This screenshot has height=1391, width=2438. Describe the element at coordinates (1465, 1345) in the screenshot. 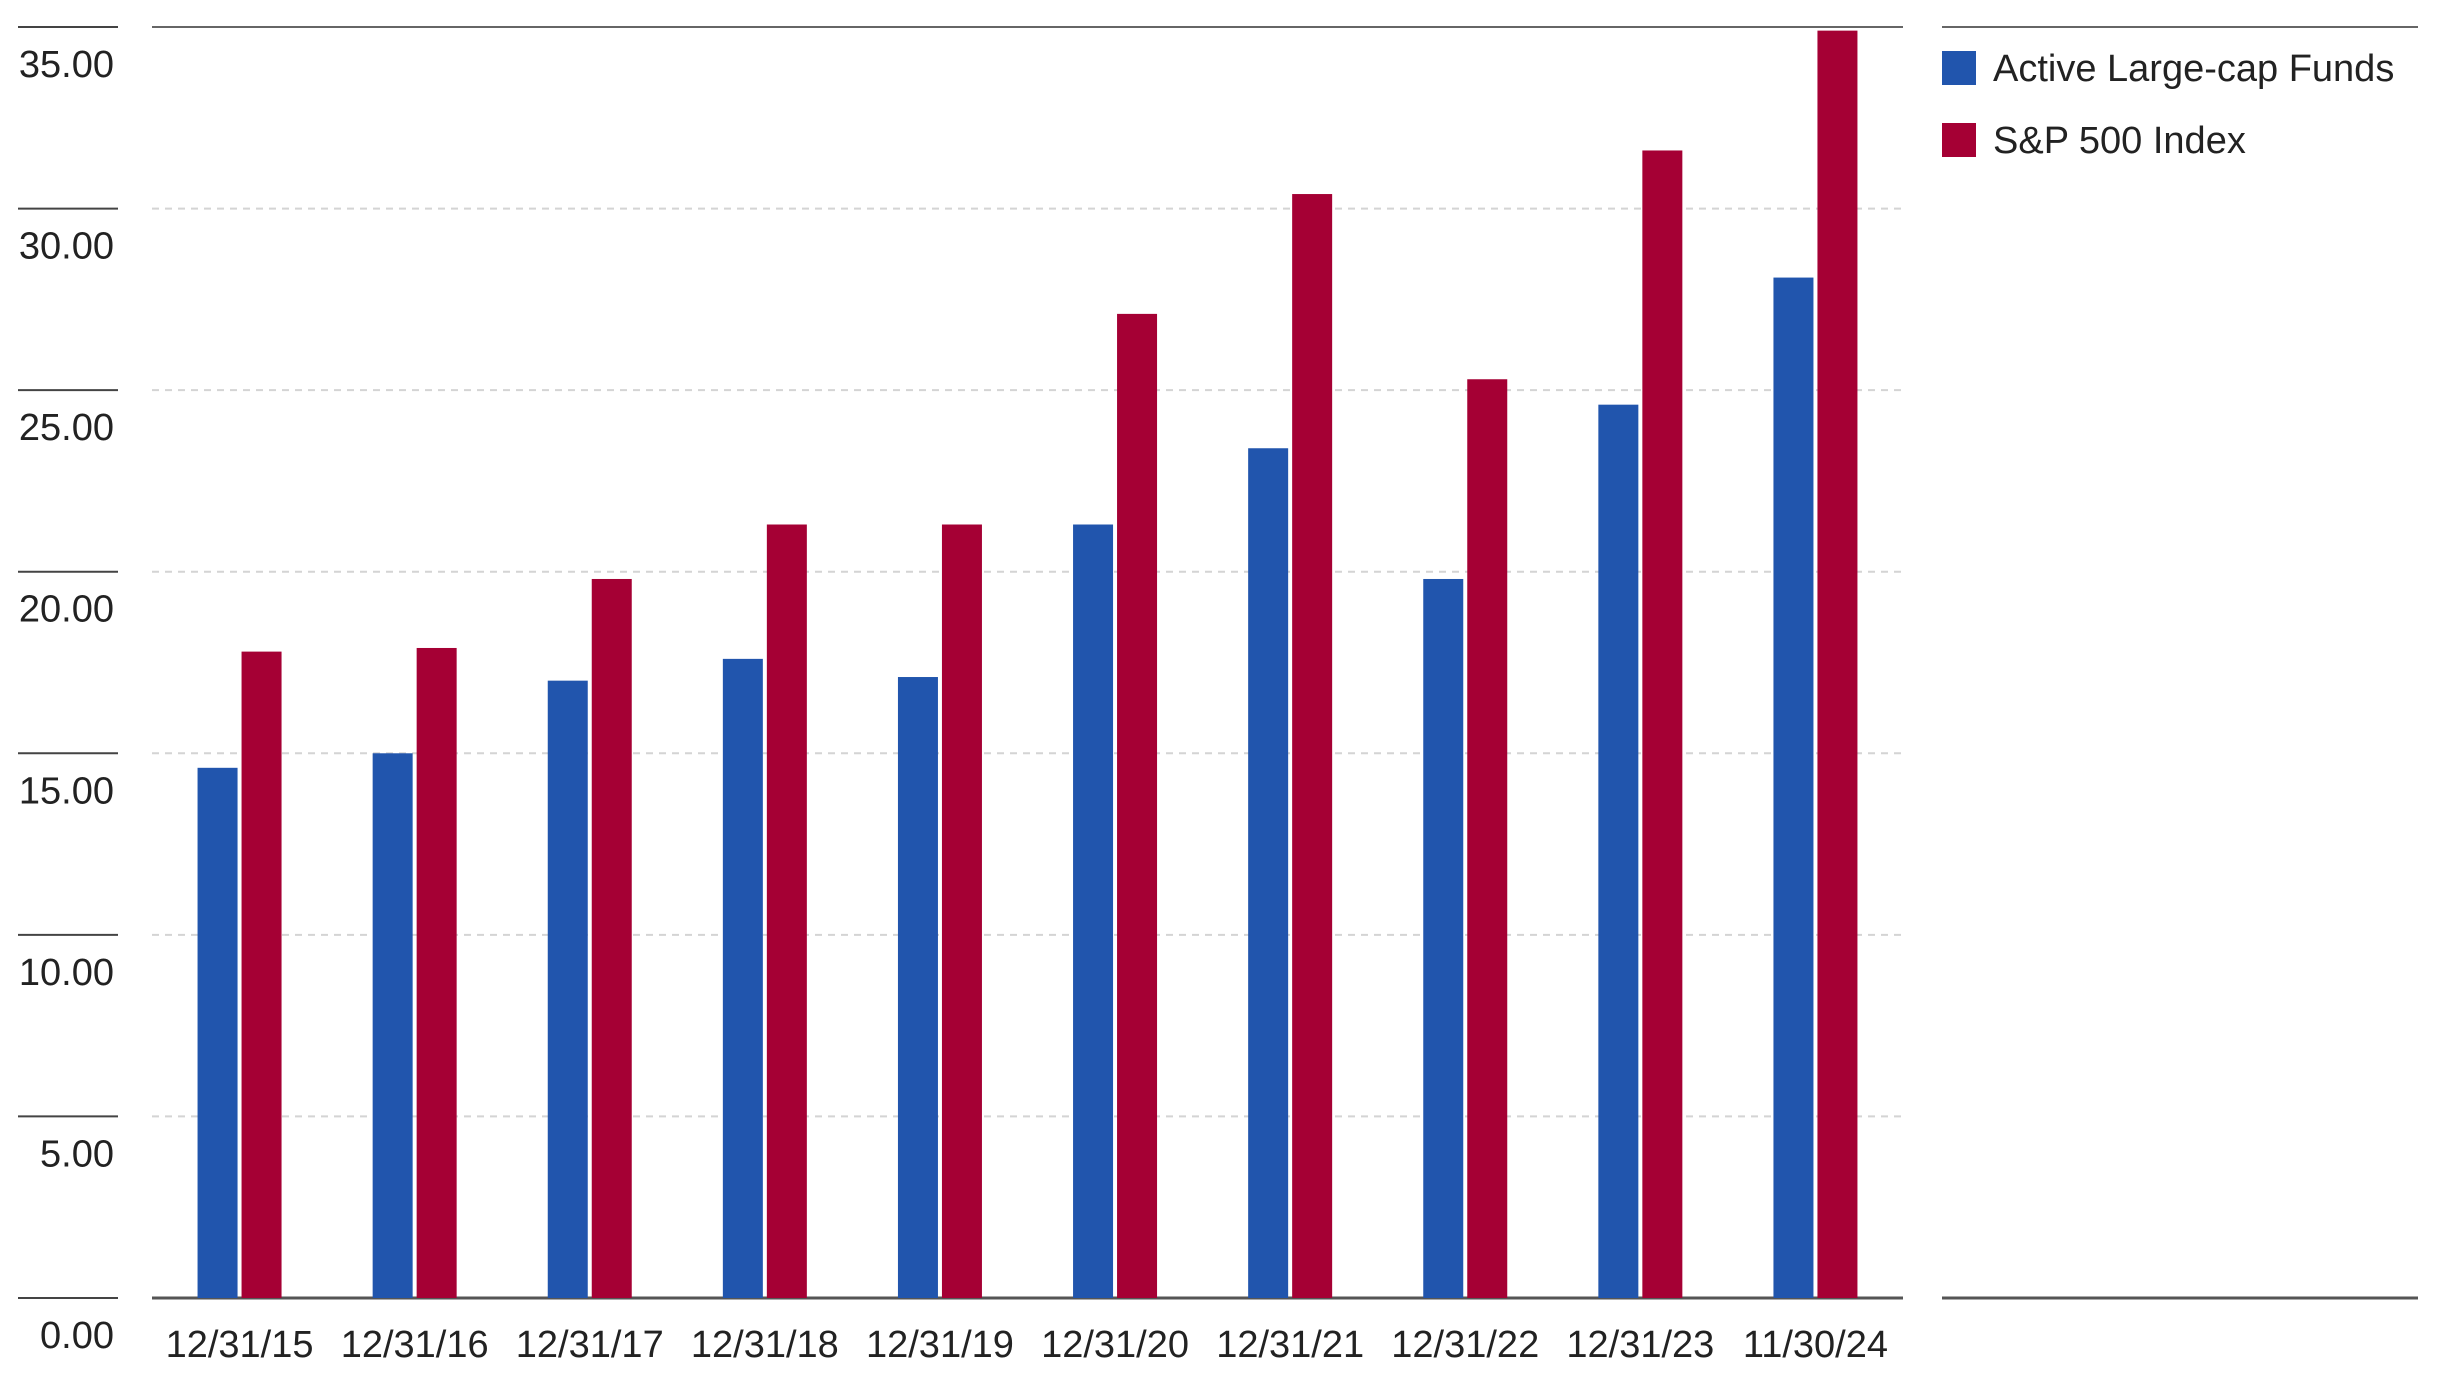

I see `x-tick-label: 12/31/22` at that location.